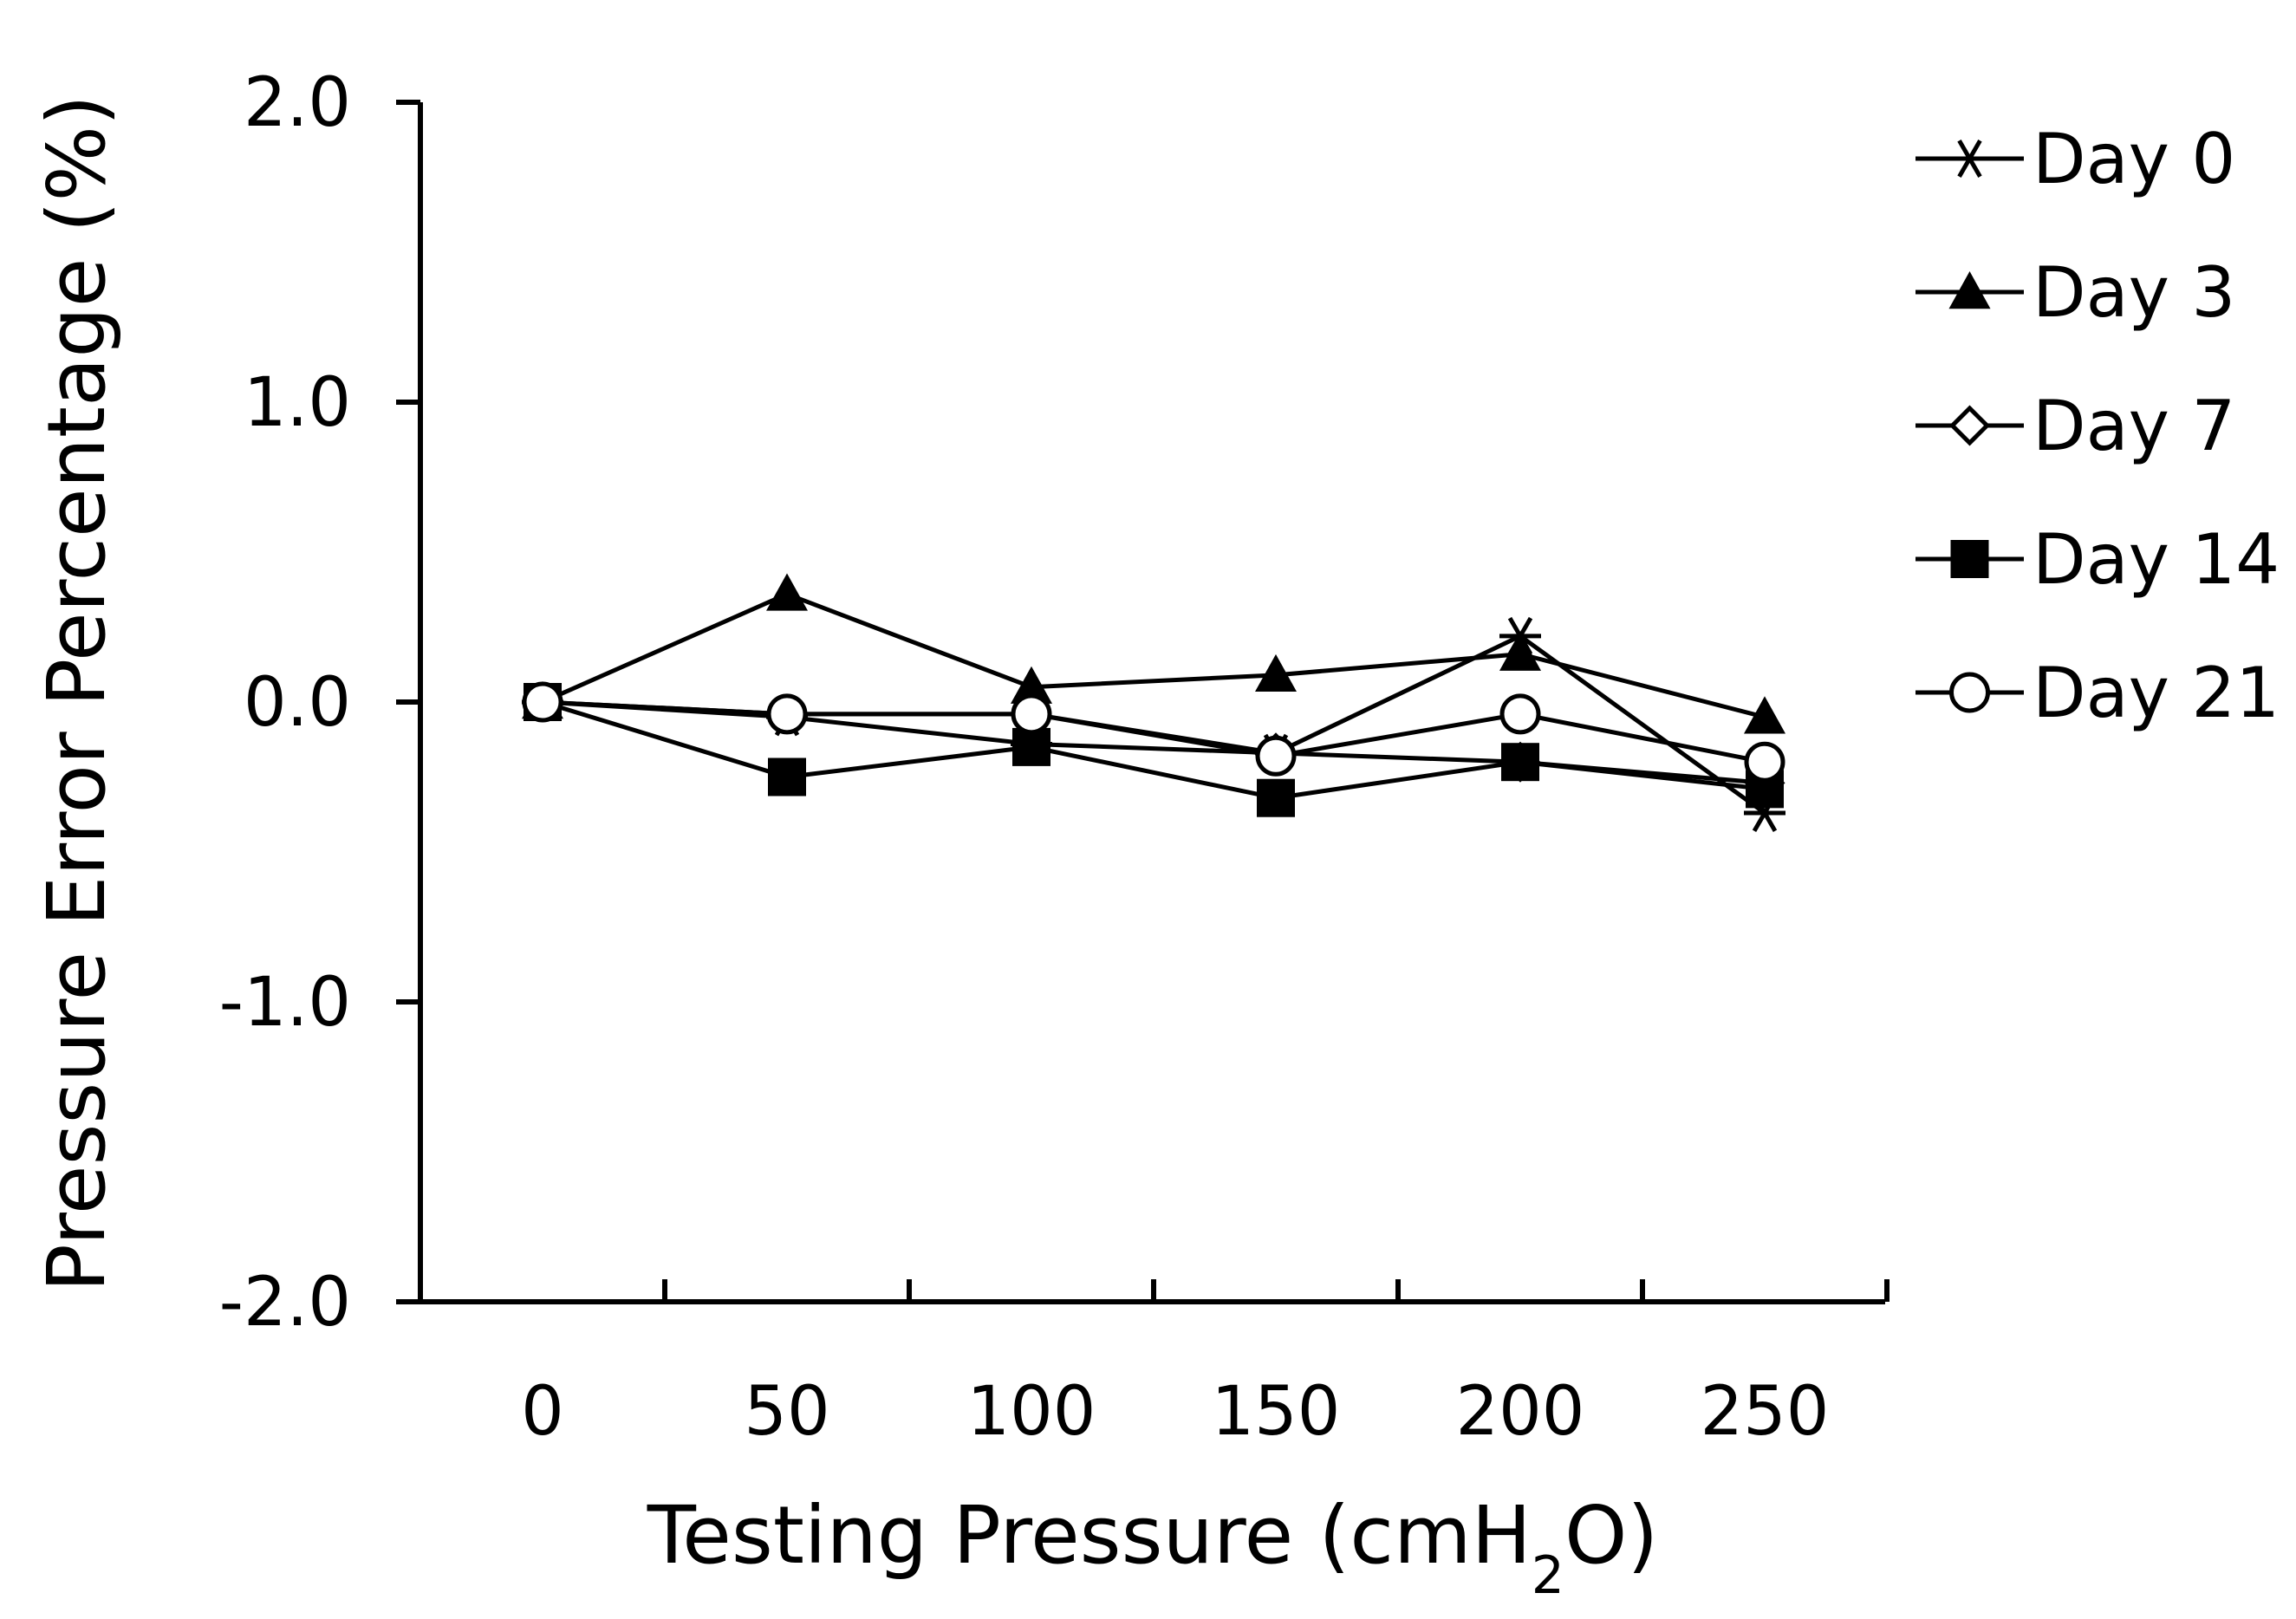 The image size is (2296, 1619). What do you see at coordinates (76, 693) in the screenshot?
I see `y-axis-title: Pressure Error Percentage (%)` at bounding box center [76, 693].